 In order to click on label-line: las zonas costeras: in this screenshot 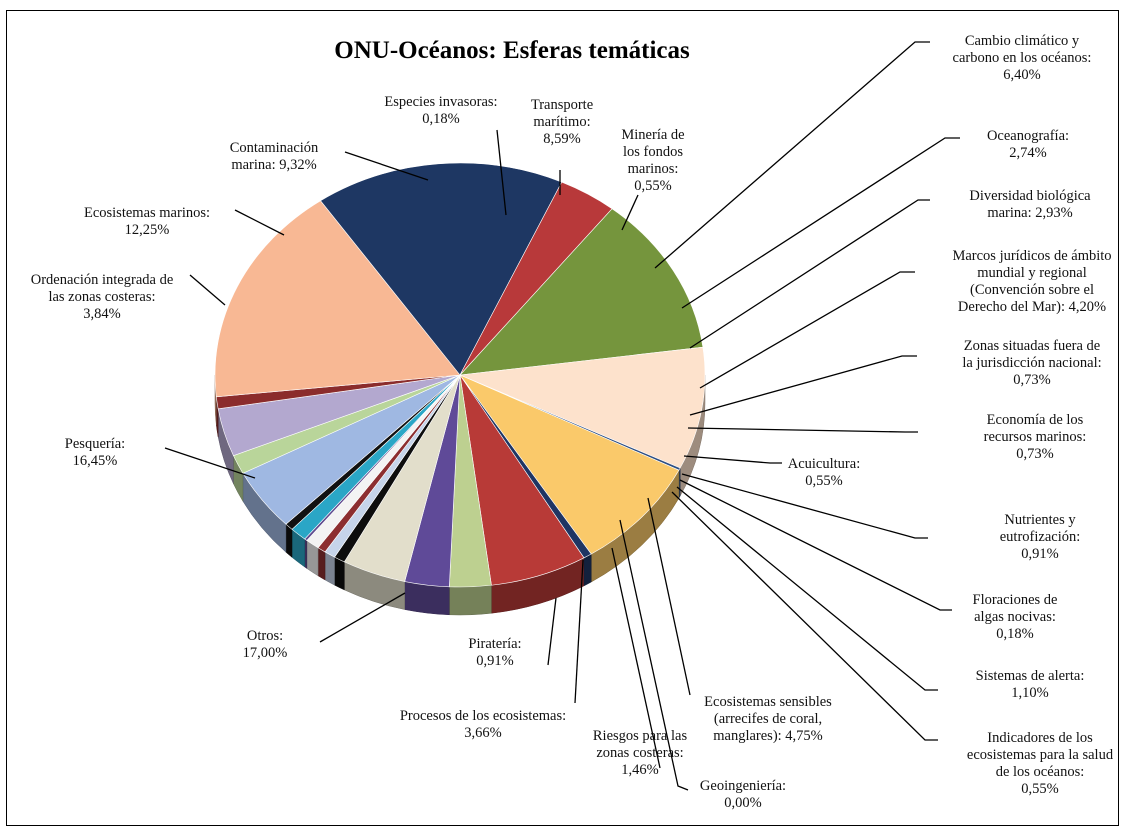, I will do `click(101, 297)`.